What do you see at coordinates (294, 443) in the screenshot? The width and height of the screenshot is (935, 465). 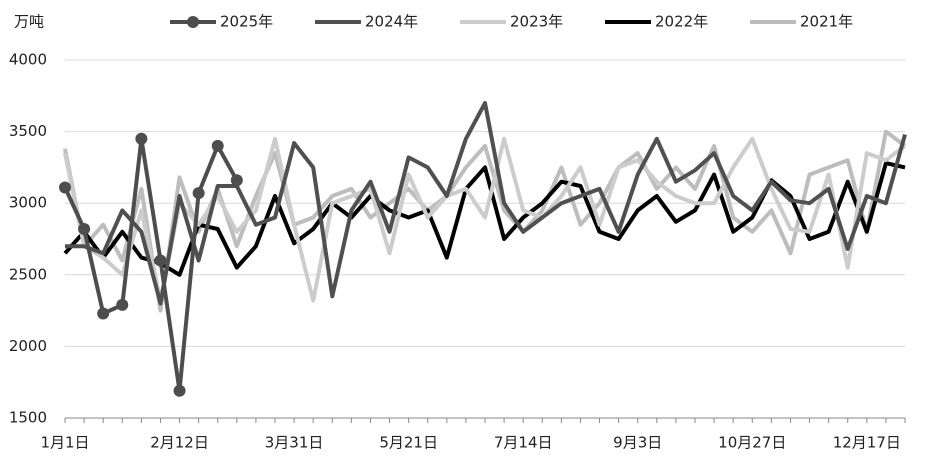 I see `x-tick-label: 3月31日` at bounding box center [294, 443].